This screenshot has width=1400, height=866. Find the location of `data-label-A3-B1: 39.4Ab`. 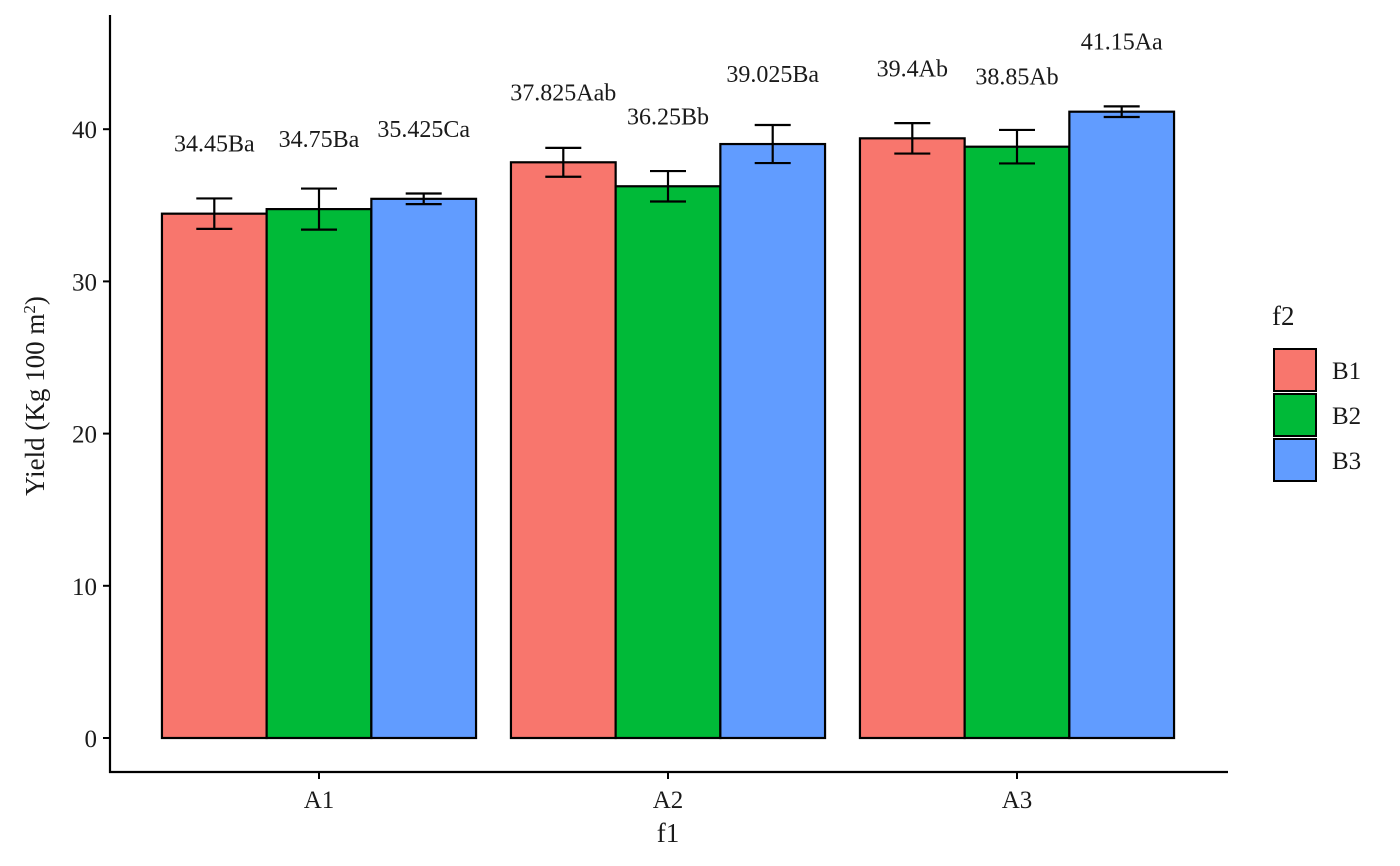

data-label-A3-B1: 39.4Ab is located at coordinates (912, 69).